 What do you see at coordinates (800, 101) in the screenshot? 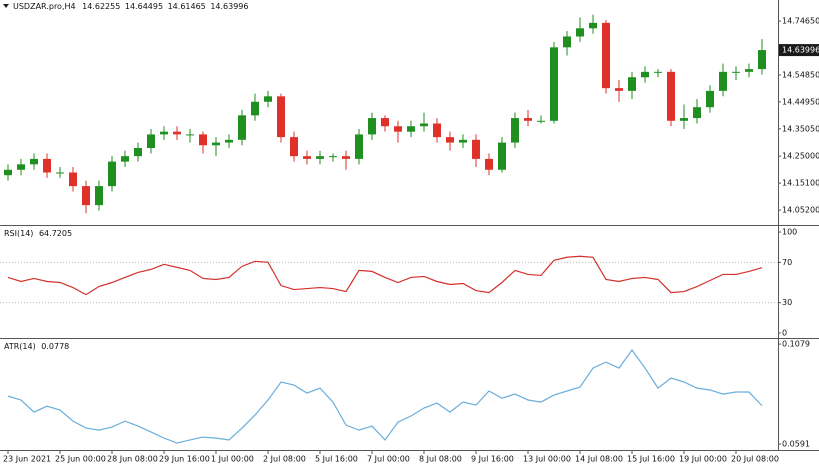
I see `y-tick-label: 14.44950` at bounding box center [800, 101].